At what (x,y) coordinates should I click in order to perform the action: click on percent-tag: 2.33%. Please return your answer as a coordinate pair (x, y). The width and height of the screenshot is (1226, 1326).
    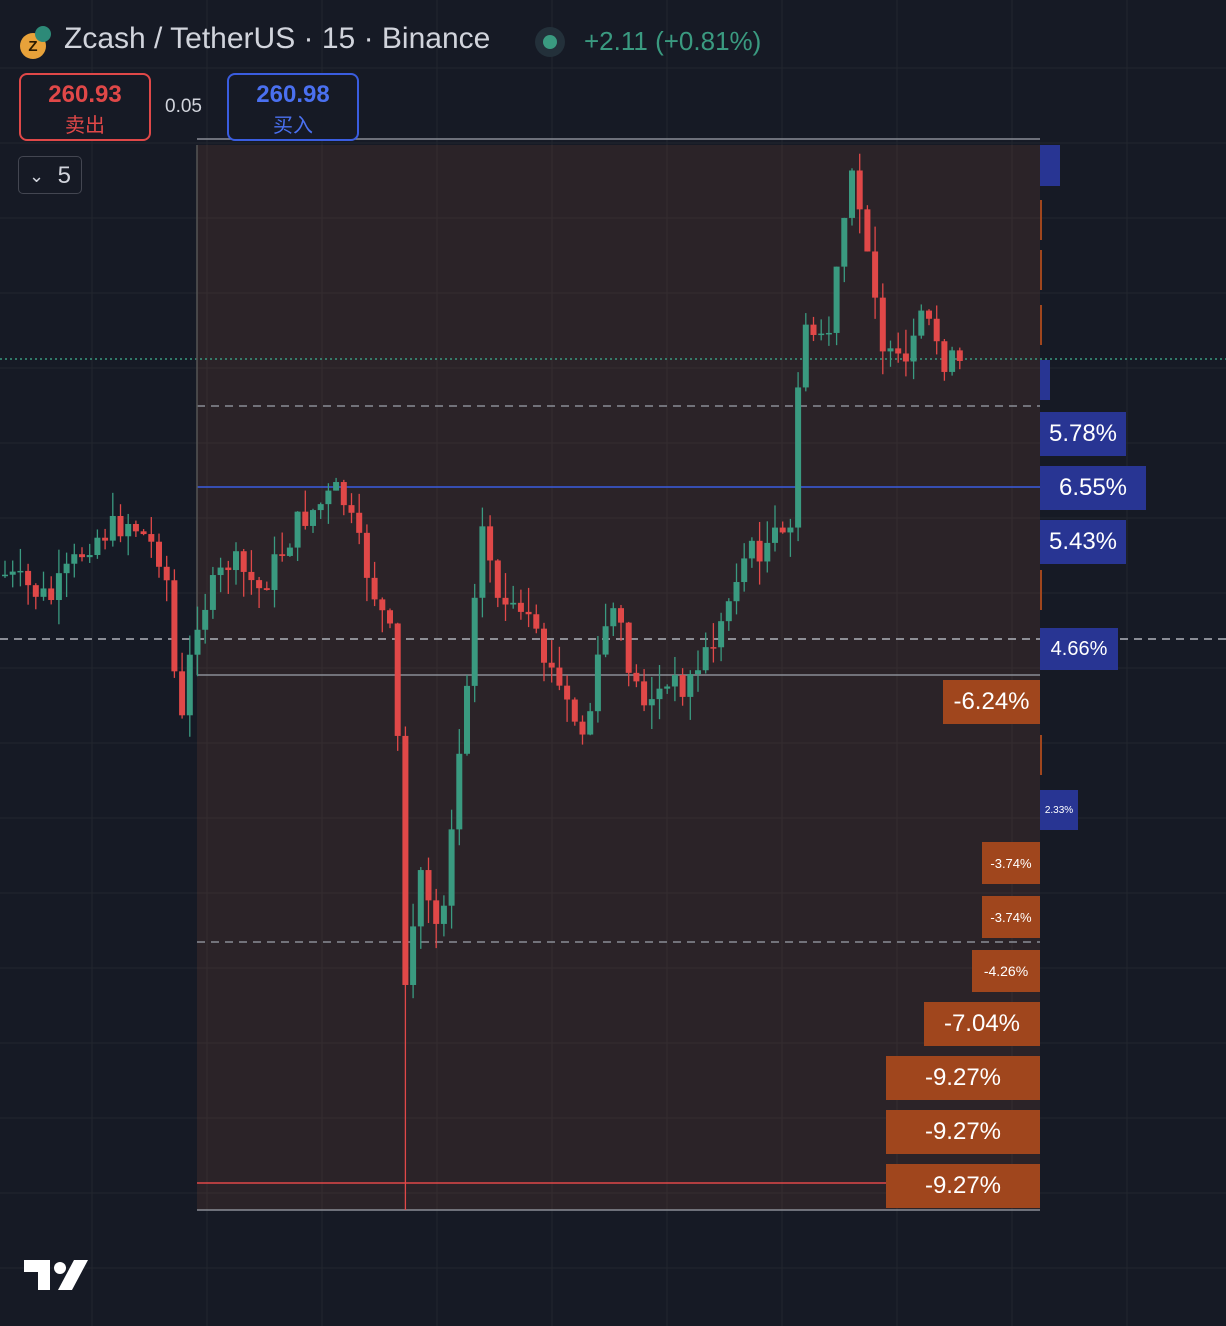
    Looking at the image, I should click on (1059, 810).